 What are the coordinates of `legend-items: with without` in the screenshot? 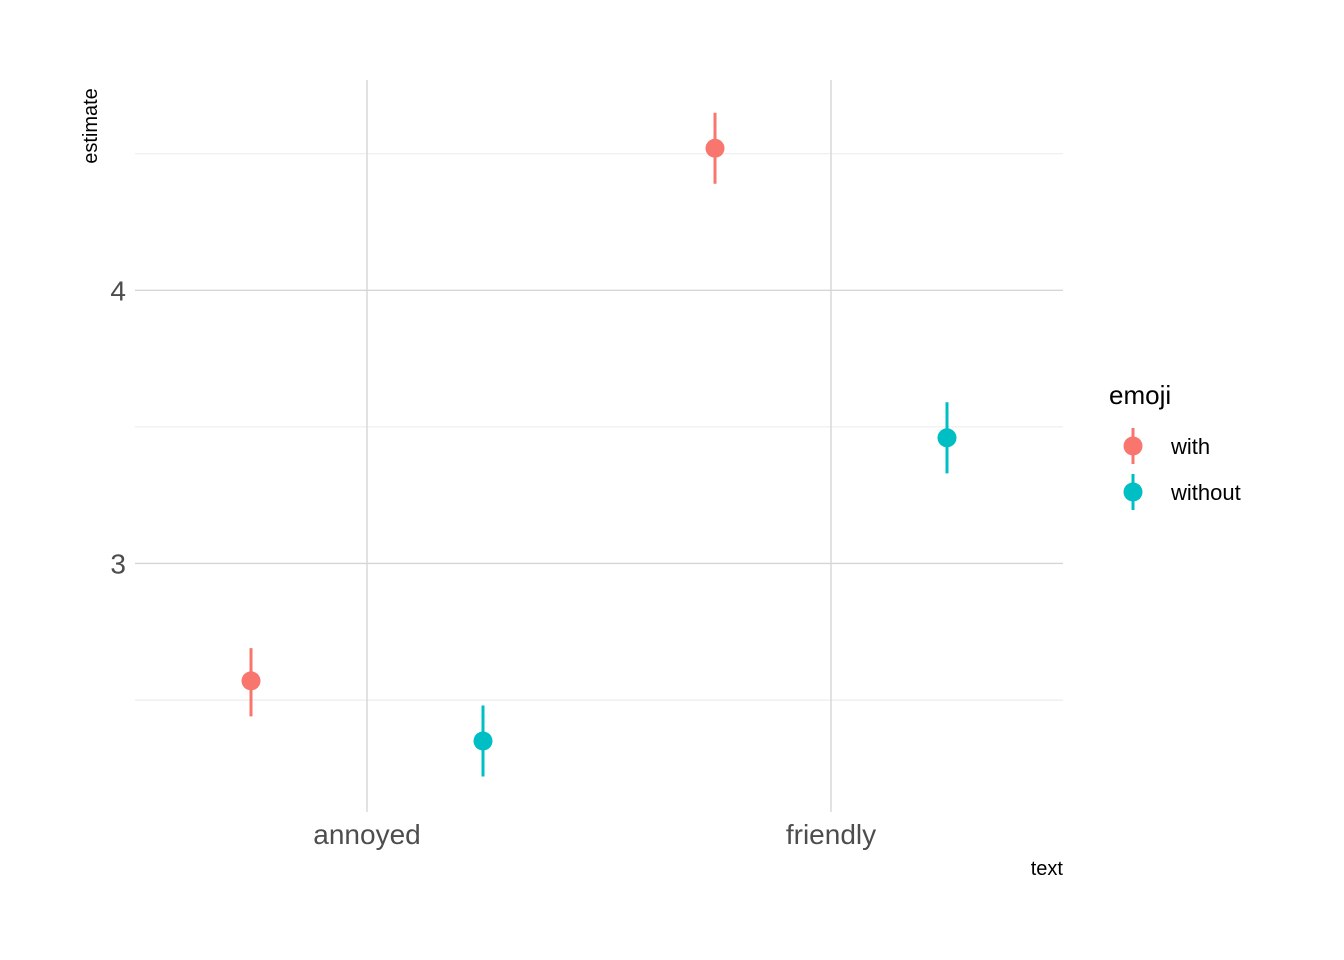 It's located at (1182, 469).